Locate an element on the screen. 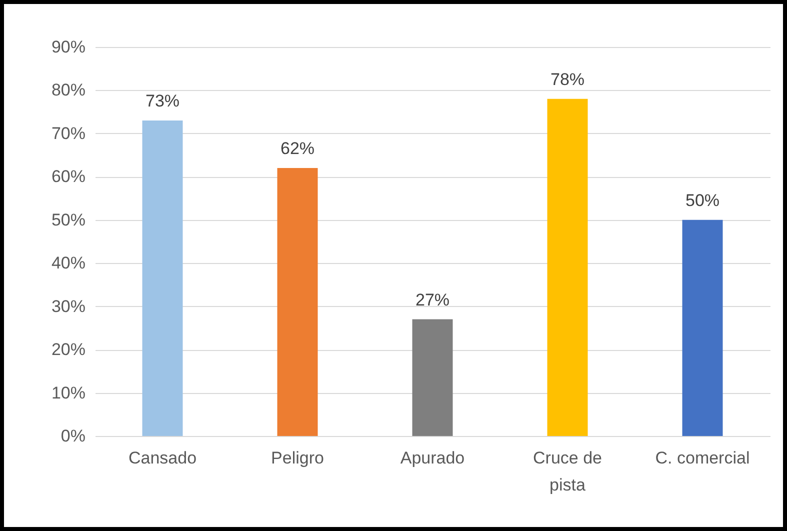 This screenshot has height=531, width=787. data-label: 27% is located at coordinates (432, 300).